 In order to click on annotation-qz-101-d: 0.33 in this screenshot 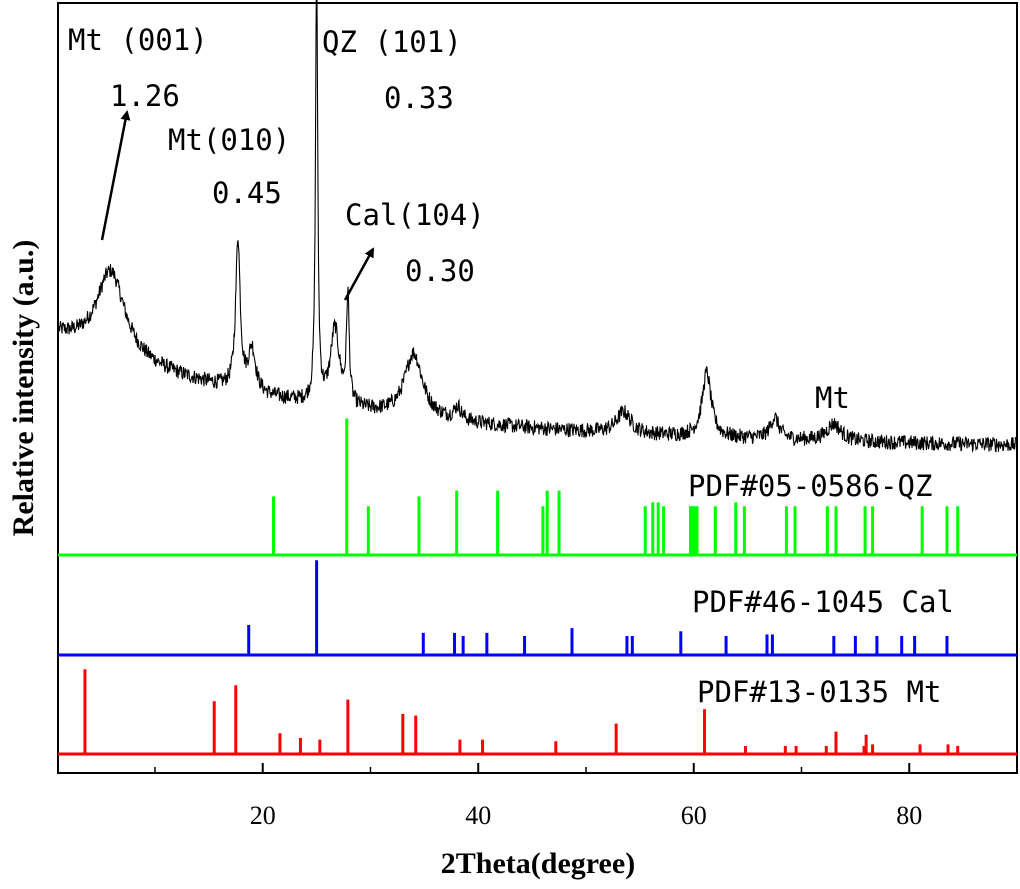, I will do `click(419, 98)`.